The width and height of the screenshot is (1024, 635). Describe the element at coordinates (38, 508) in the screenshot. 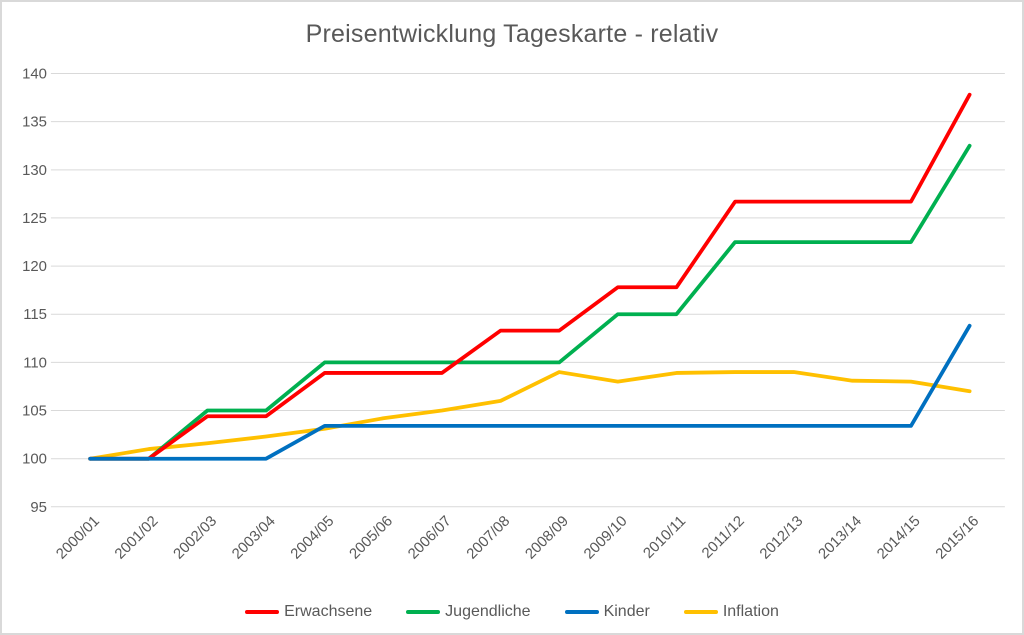

I see `y-axis-tick-label: 95` at that location.